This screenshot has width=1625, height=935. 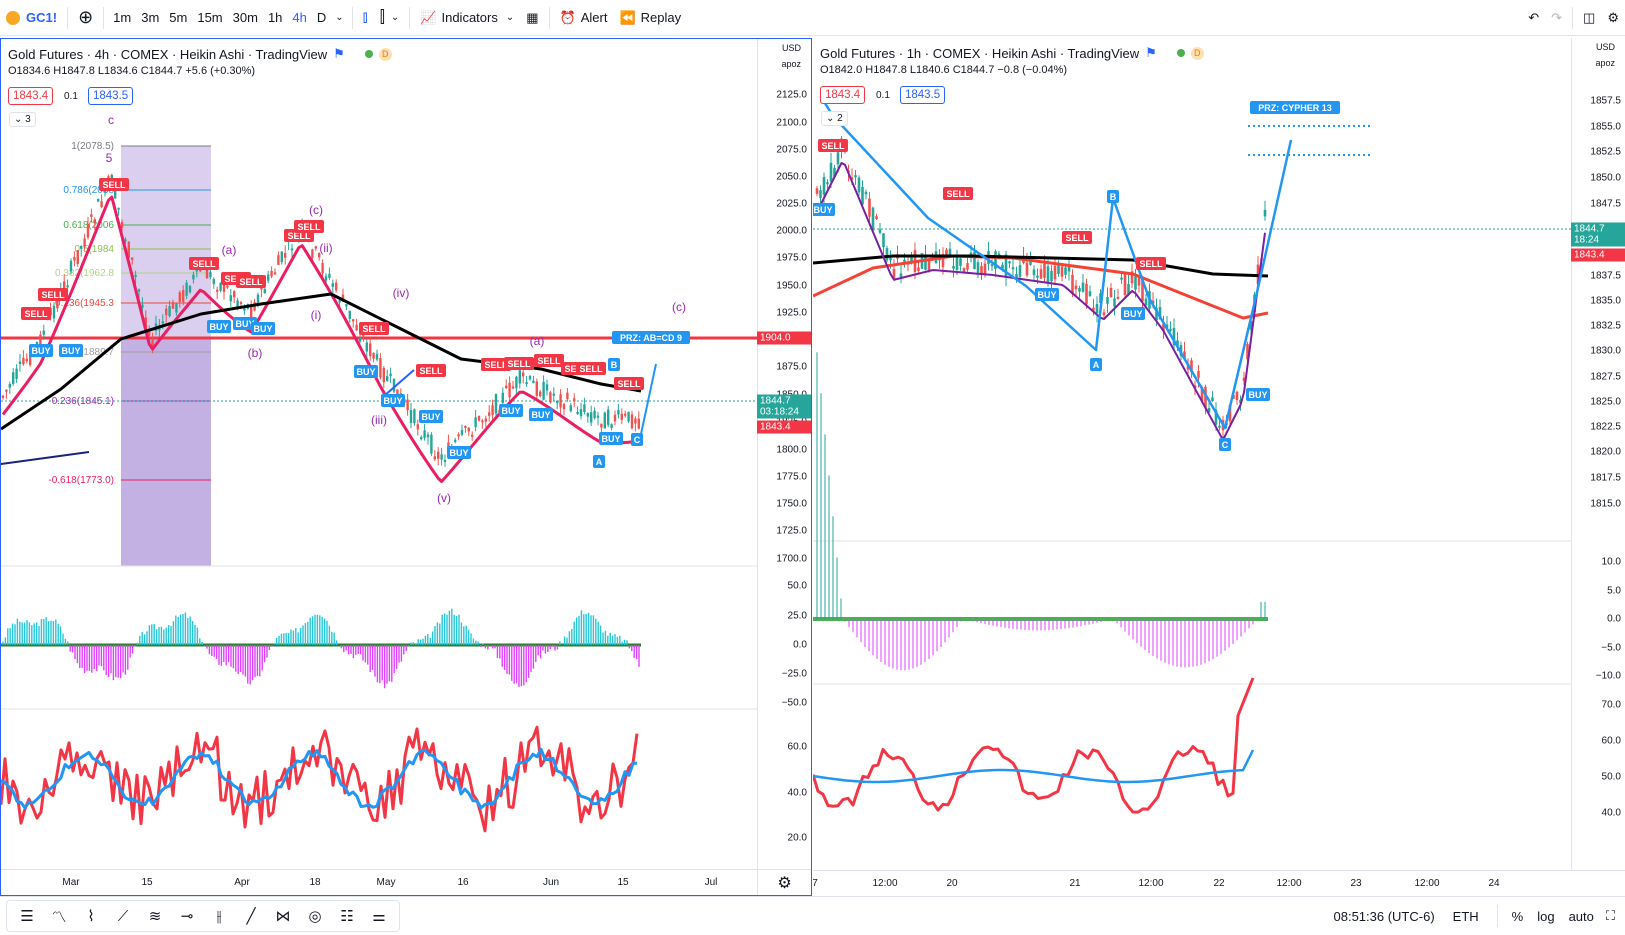 What do you see at coordinates (339, 17) in the screenshot?
I see `chevron-down-icon: ⌄` at bounding box center [339, 17].